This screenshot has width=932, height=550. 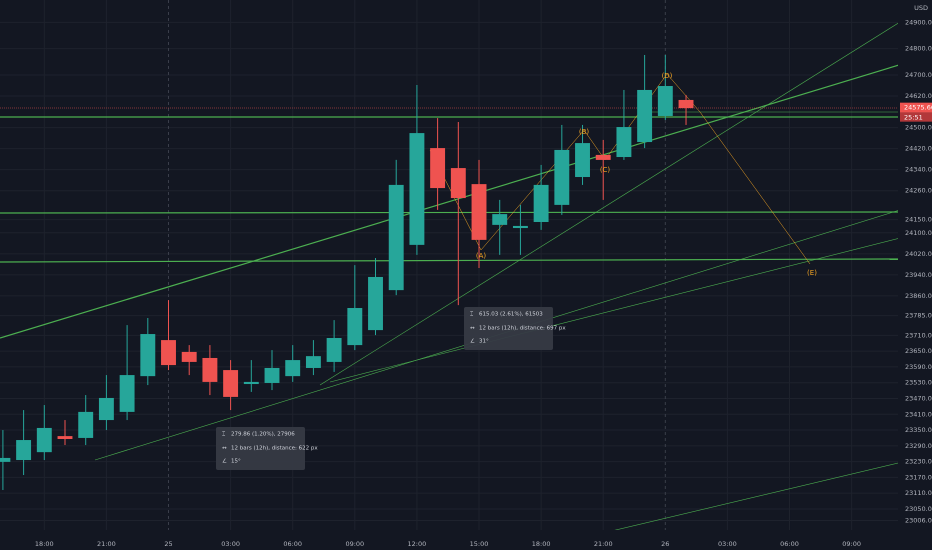 What do you see at coordinates (466, 540) in the screenshot?
I see `time-axis` at bounding box center [466, 540].